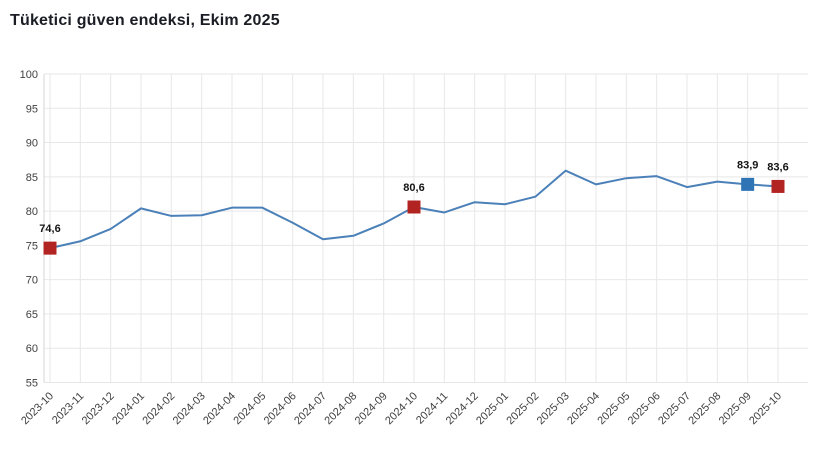 The image size is (815, 463). Describe the element at coordinates (413, 188) in the screenshot. I see `data-point-label: 80,6` at that location.